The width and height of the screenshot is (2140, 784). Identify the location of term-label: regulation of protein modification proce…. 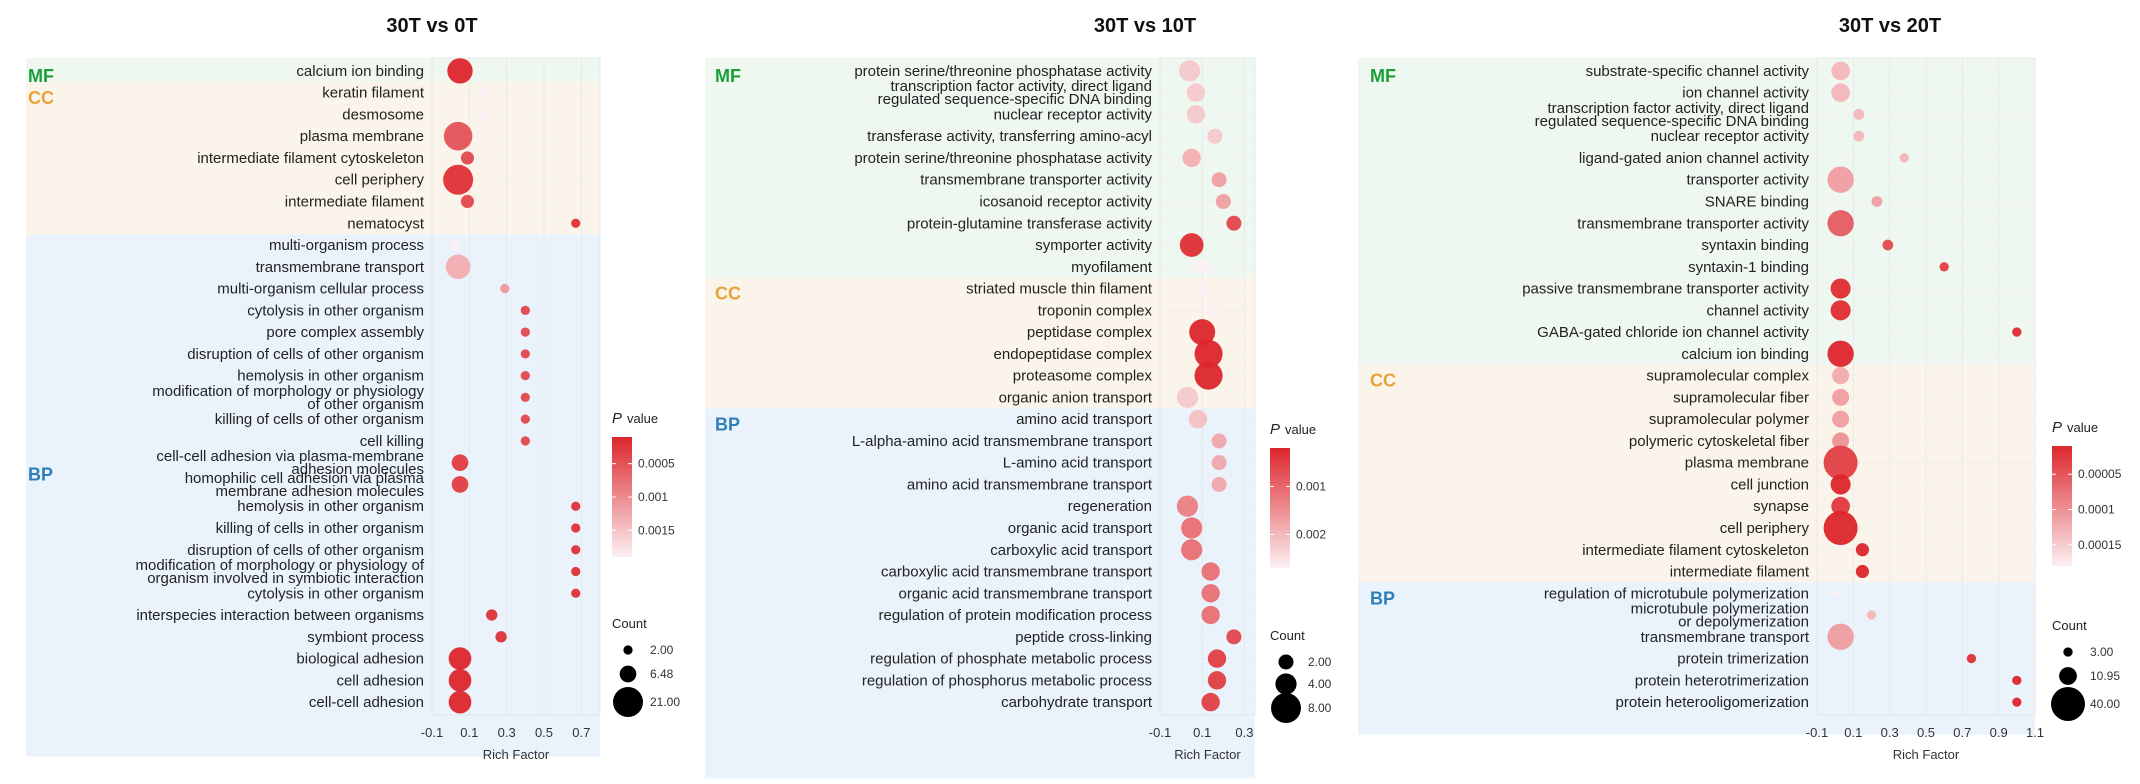
(1016, 615).